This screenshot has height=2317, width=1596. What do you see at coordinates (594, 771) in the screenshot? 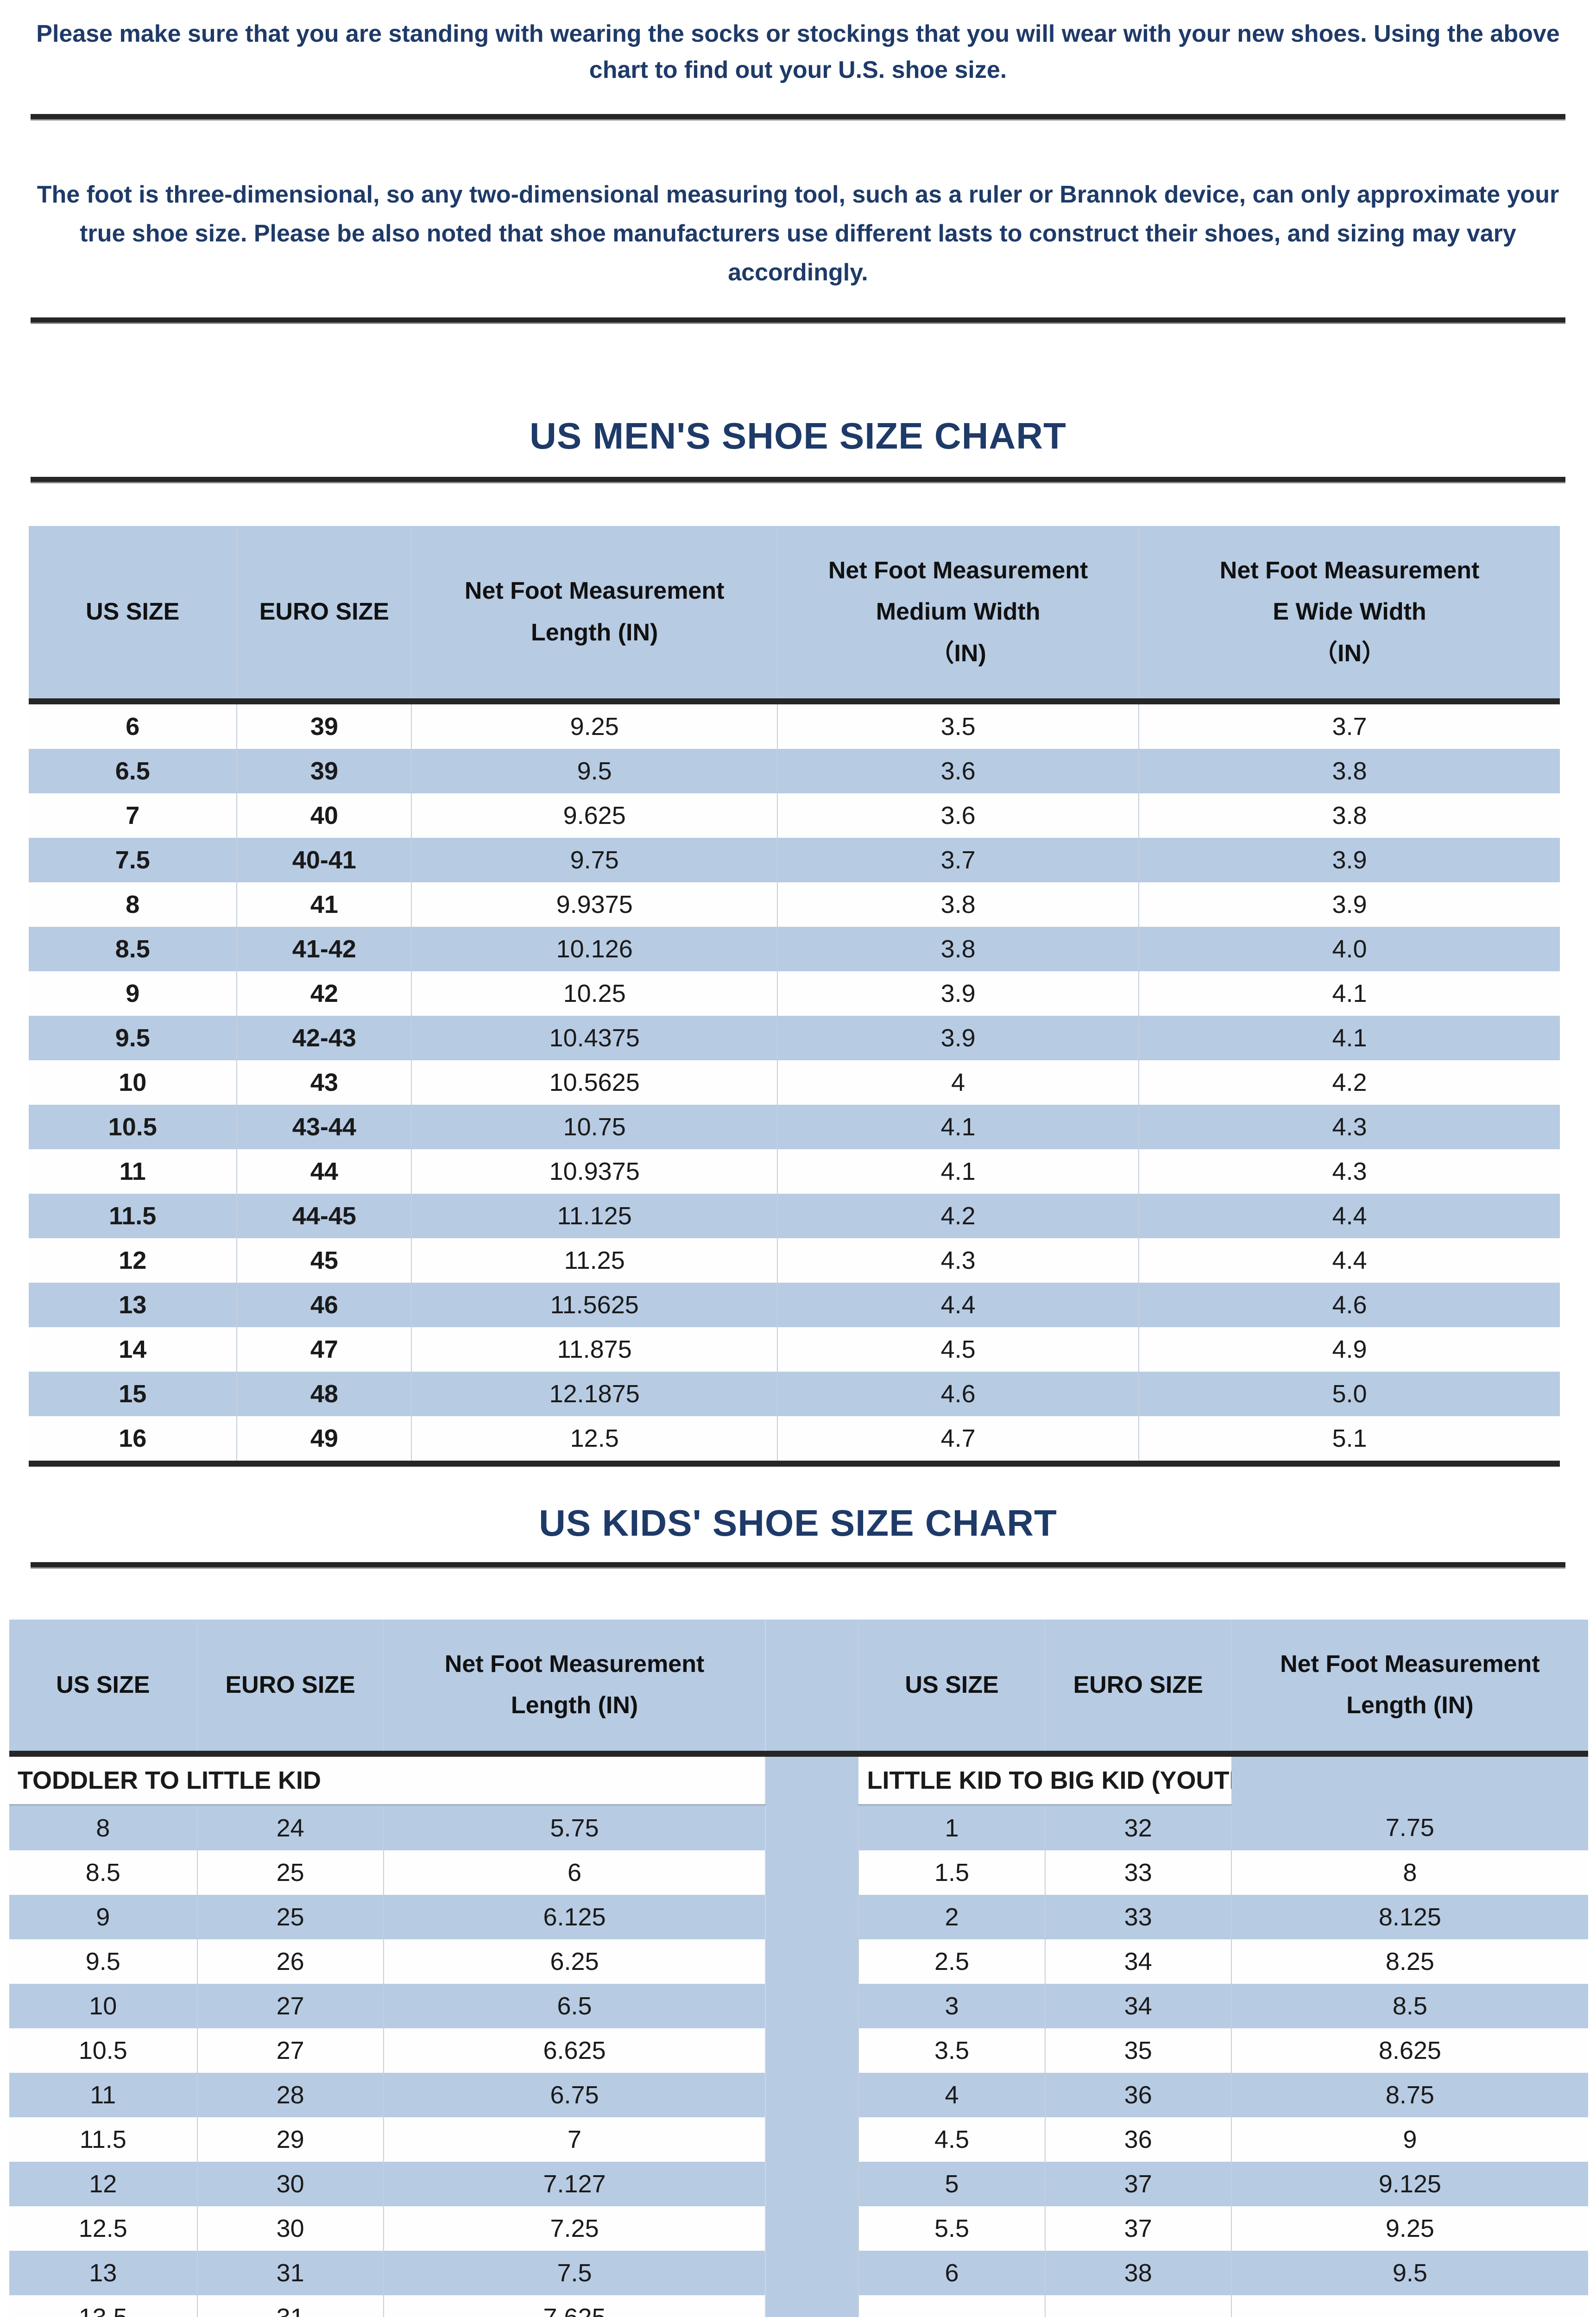
I see `length-cell: 9.5` at bounding box center [594, 771].